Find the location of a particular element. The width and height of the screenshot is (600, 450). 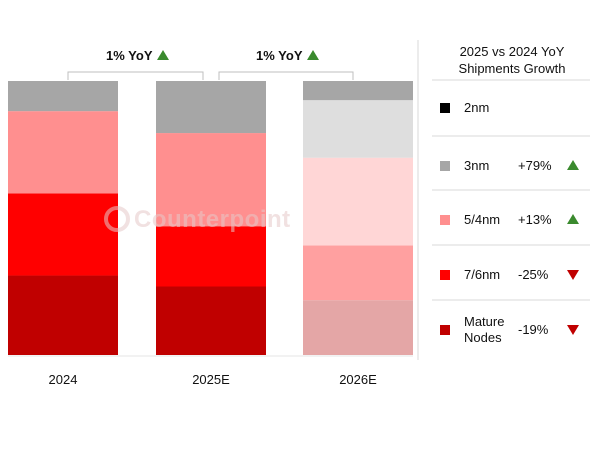

bar-segment-2024-7-6nm is located at coordinates (63, 234).